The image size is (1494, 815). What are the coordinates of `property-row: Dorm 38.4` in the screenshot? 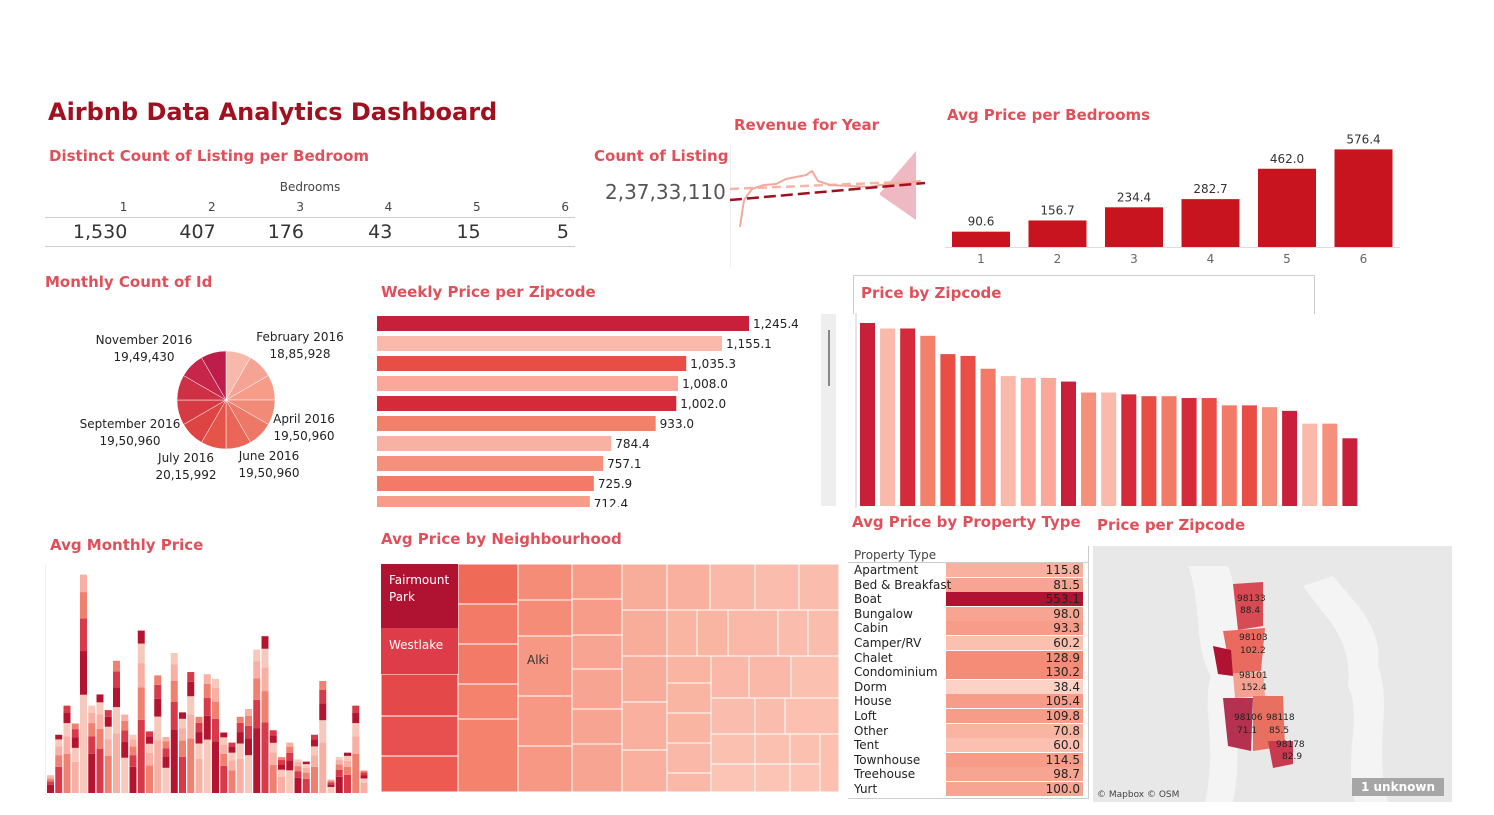 It's located at (968, 687).